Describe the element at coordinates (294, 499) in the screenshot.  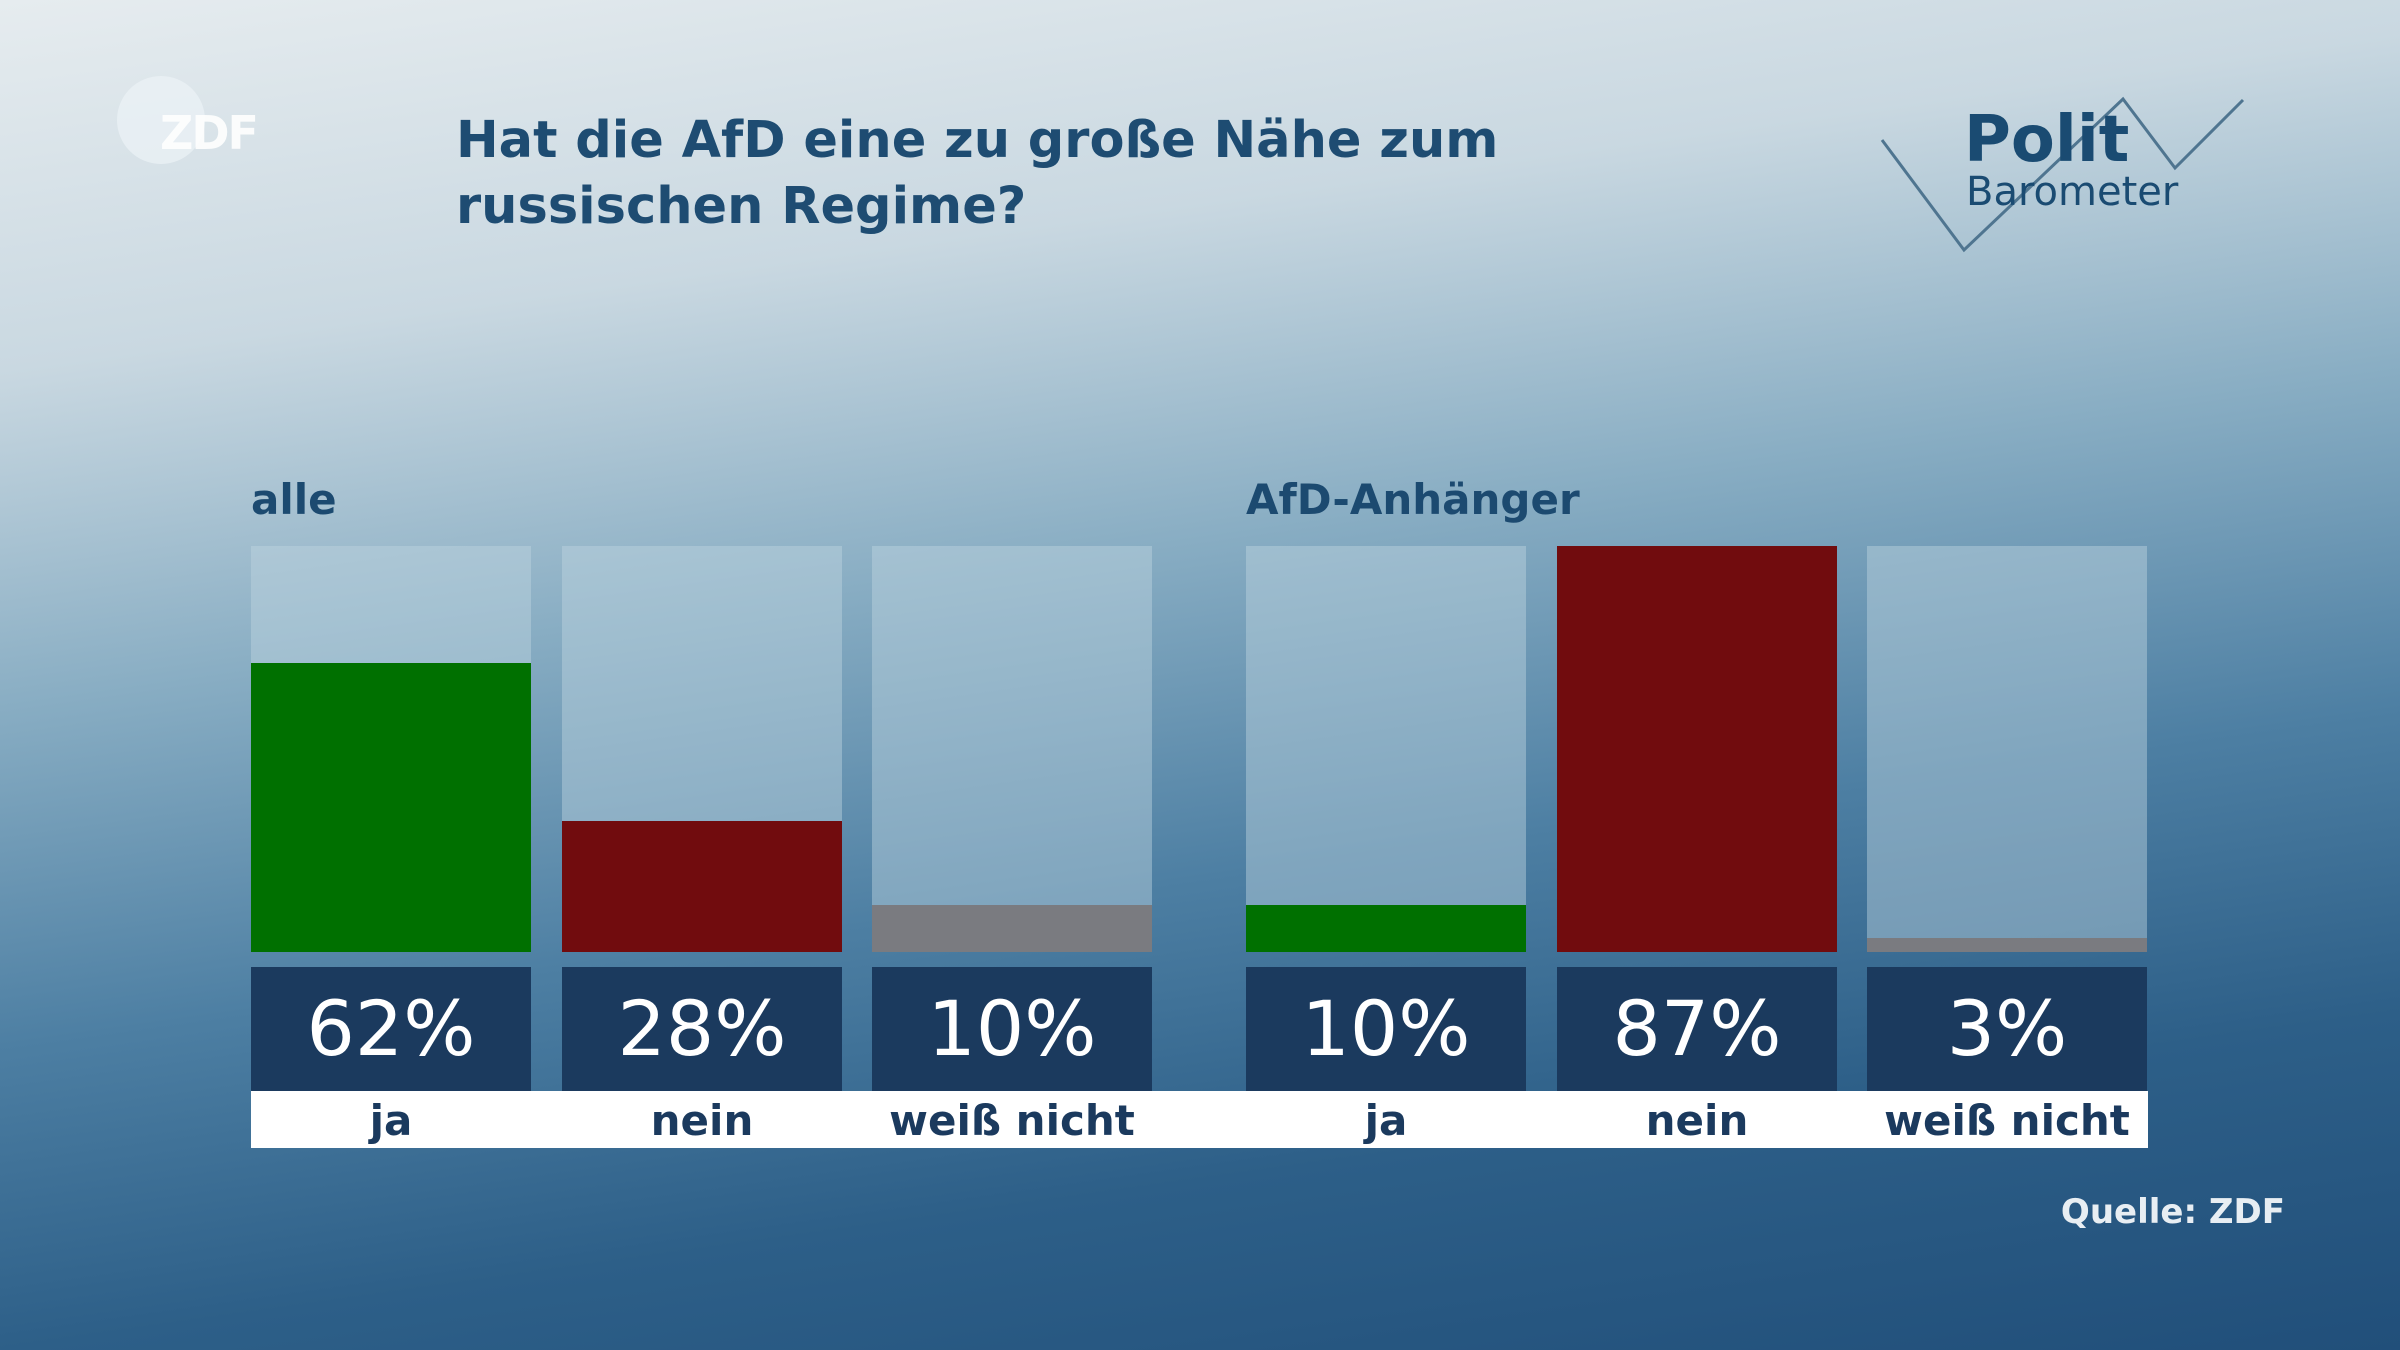
I see `group-label-alle: alle` at that location.